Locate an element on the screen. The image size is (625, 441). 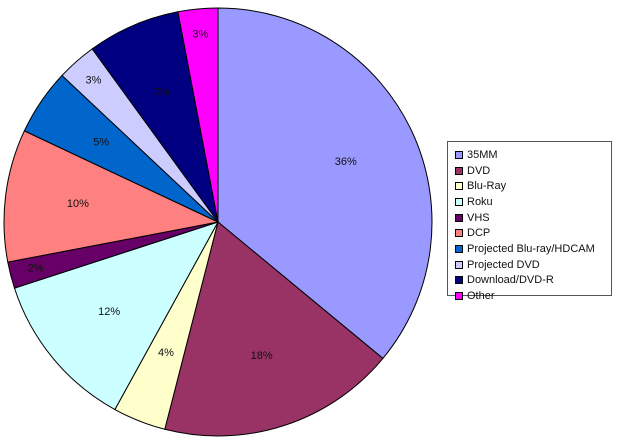
legend-item-6: Projected Blu-ray/HDCAM is located at coordinates (533, 249).